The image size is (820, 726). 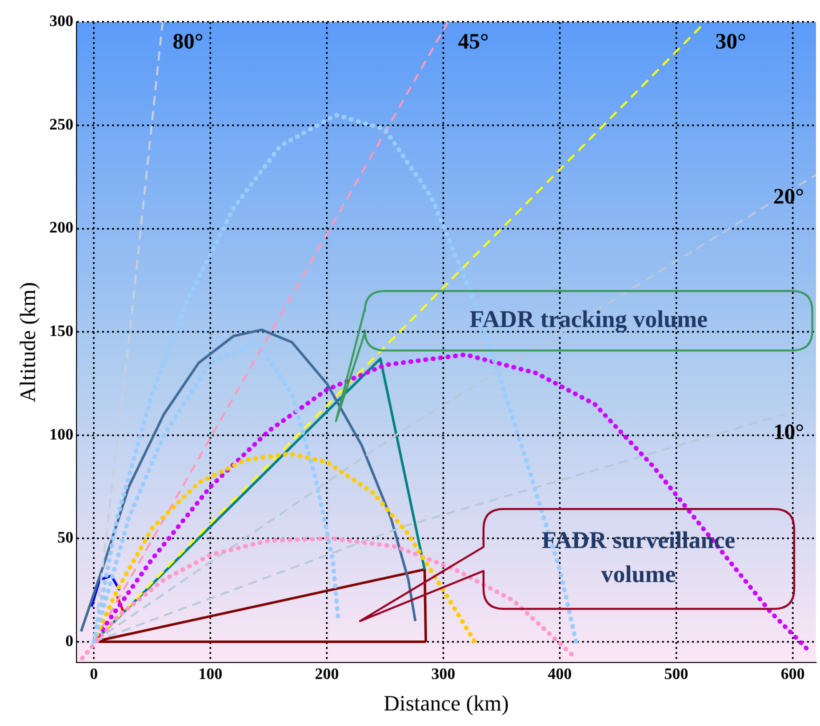 I want to click on x-tick-label: 0, so click(x=94, y=675).